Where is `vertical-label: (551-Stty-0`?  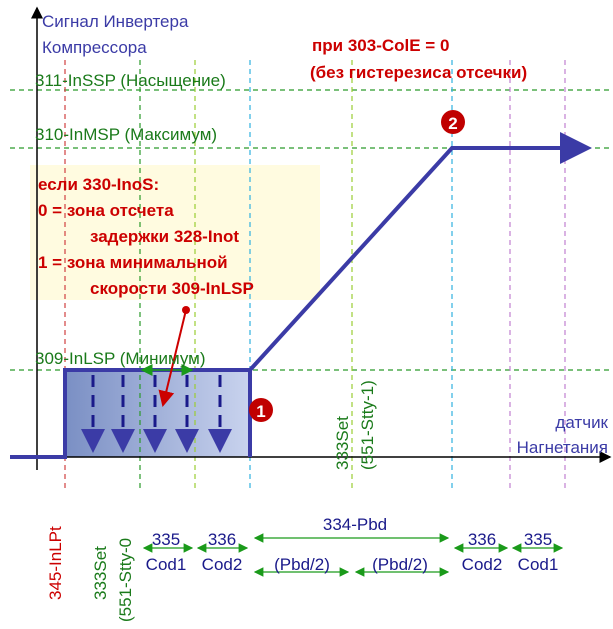 vertical-label: (551-Stty-0 is located at coordinates (125, 580).